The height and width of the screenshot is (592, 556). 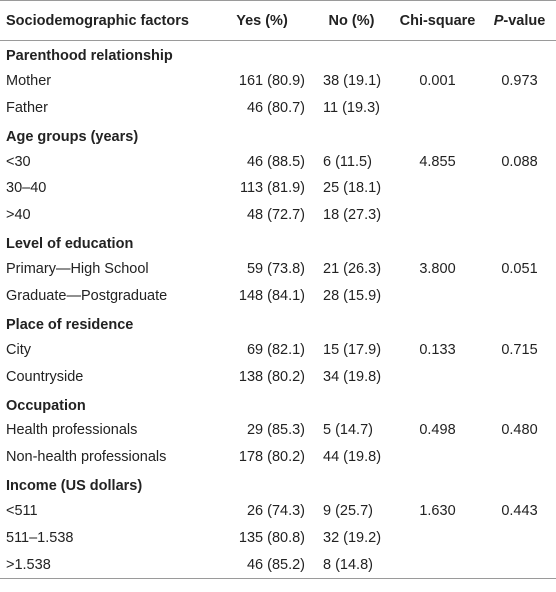 What do you see at coordinates (278, 484) in the screenshot?
I see `section-header-row: Income (US dollars)` at bounding box center [278, 484].